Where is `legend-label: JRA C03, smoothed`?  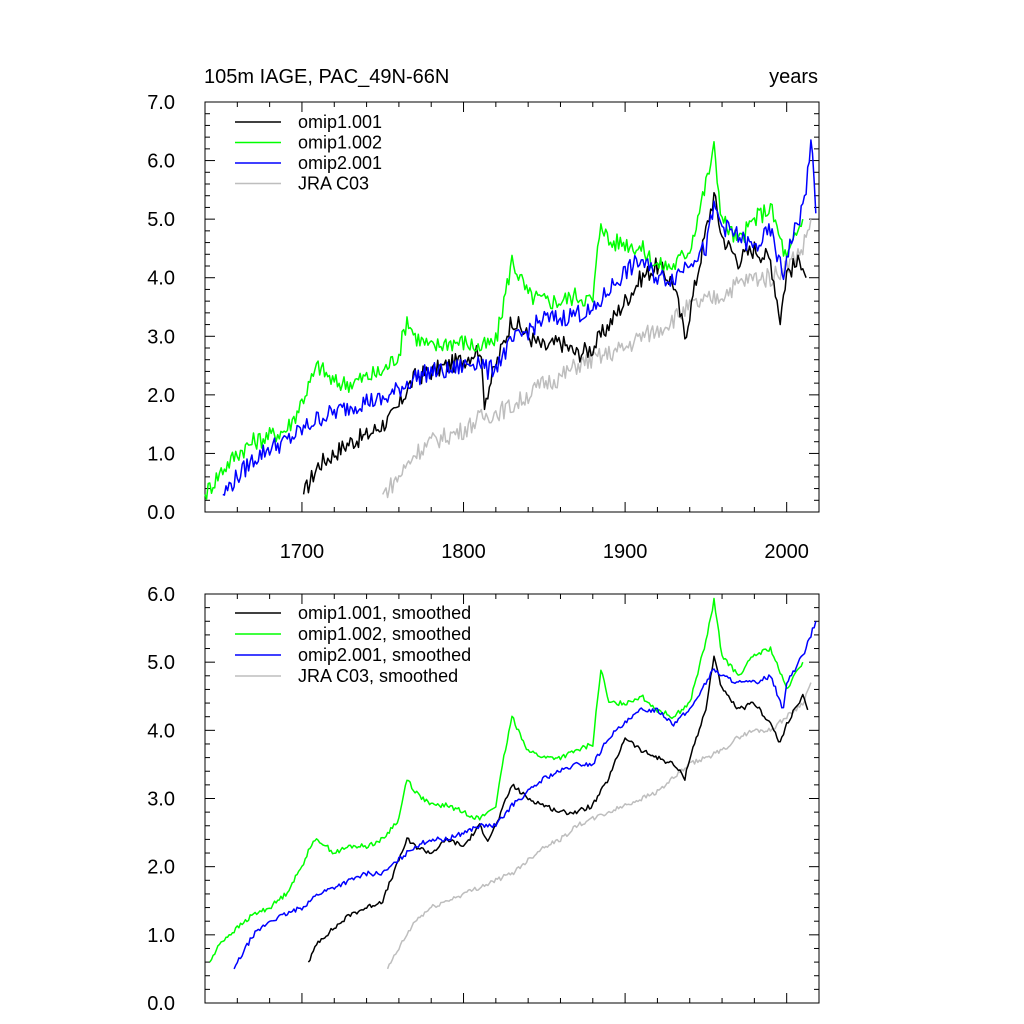
legend-label: JRA C03, smoothed is located at coordinates (378, 676).